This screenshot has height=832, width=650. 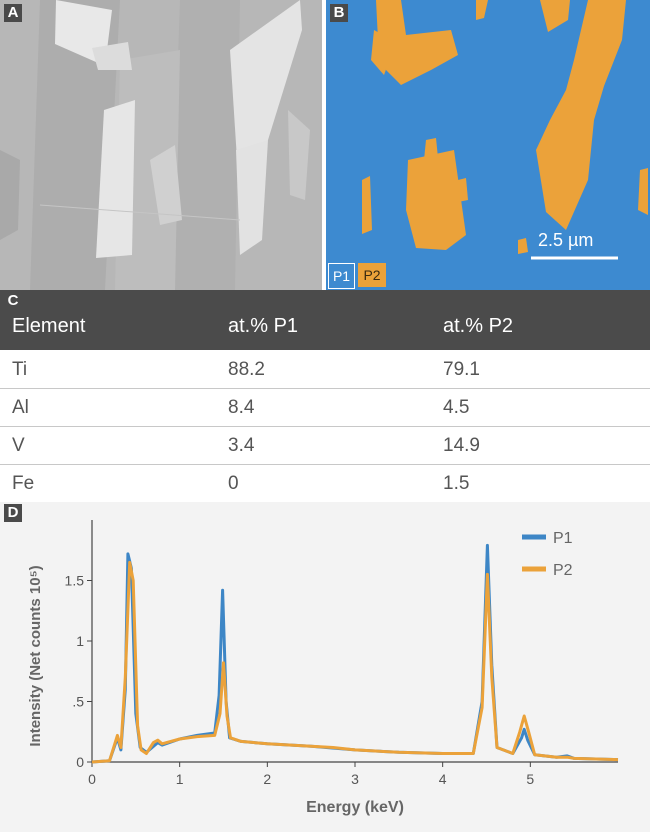 What do you see at coordinates (563, 570) in the screenshot?
I see `legend-label-p2: P2` at bounding box center [563, 570].